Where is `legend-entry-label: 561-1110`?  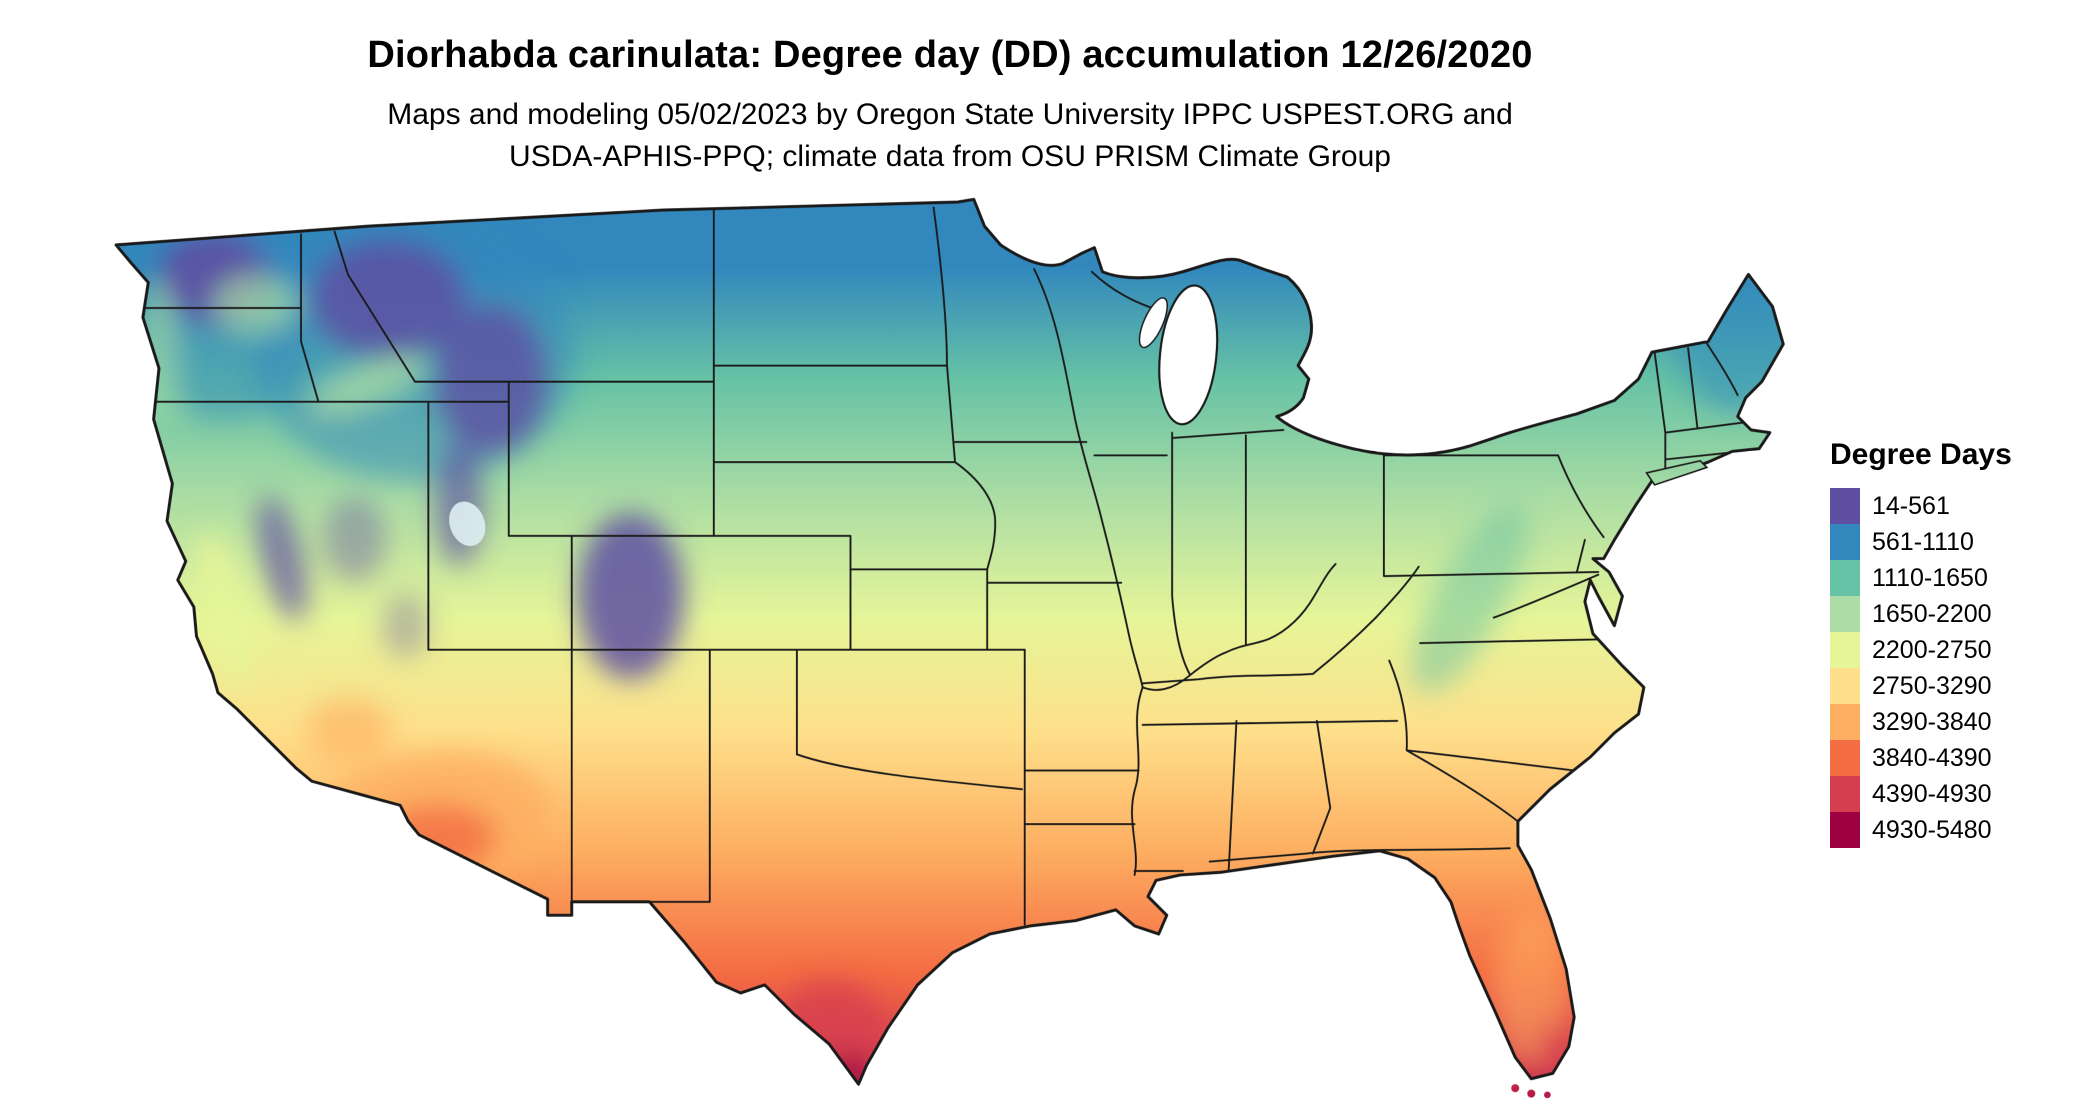 legend-entry-label: 561-1110 is located at coordinates (1923, 541).